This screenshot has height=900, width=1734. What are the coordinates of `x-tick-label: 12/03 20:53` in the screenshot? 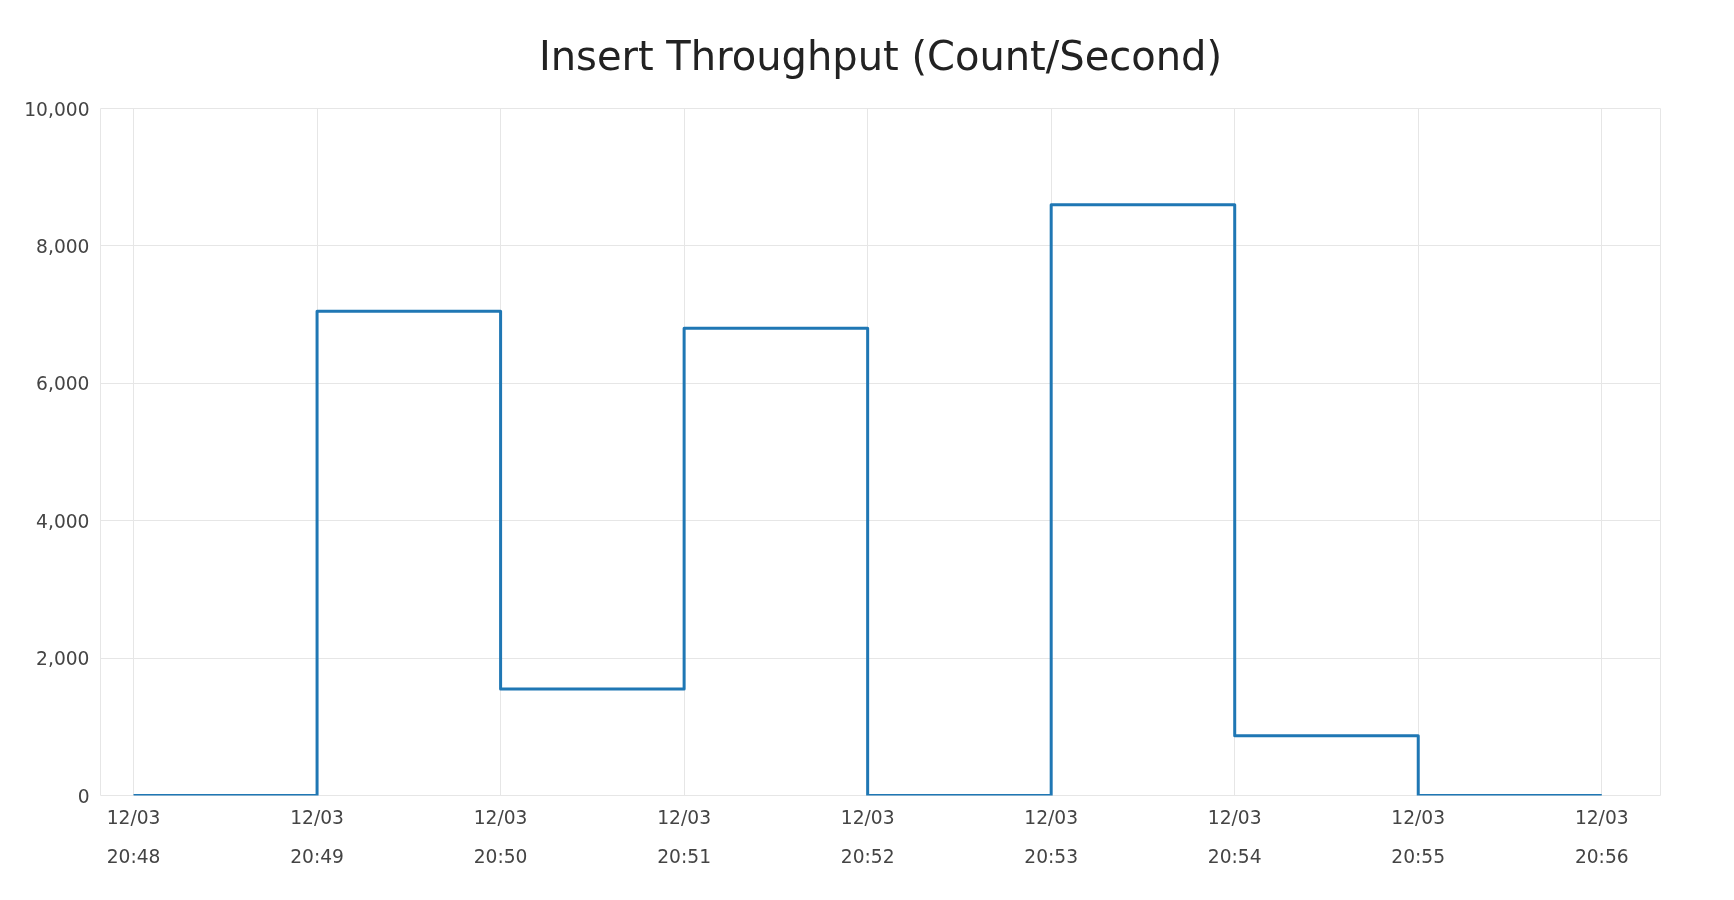 It's located at (1051, 837).